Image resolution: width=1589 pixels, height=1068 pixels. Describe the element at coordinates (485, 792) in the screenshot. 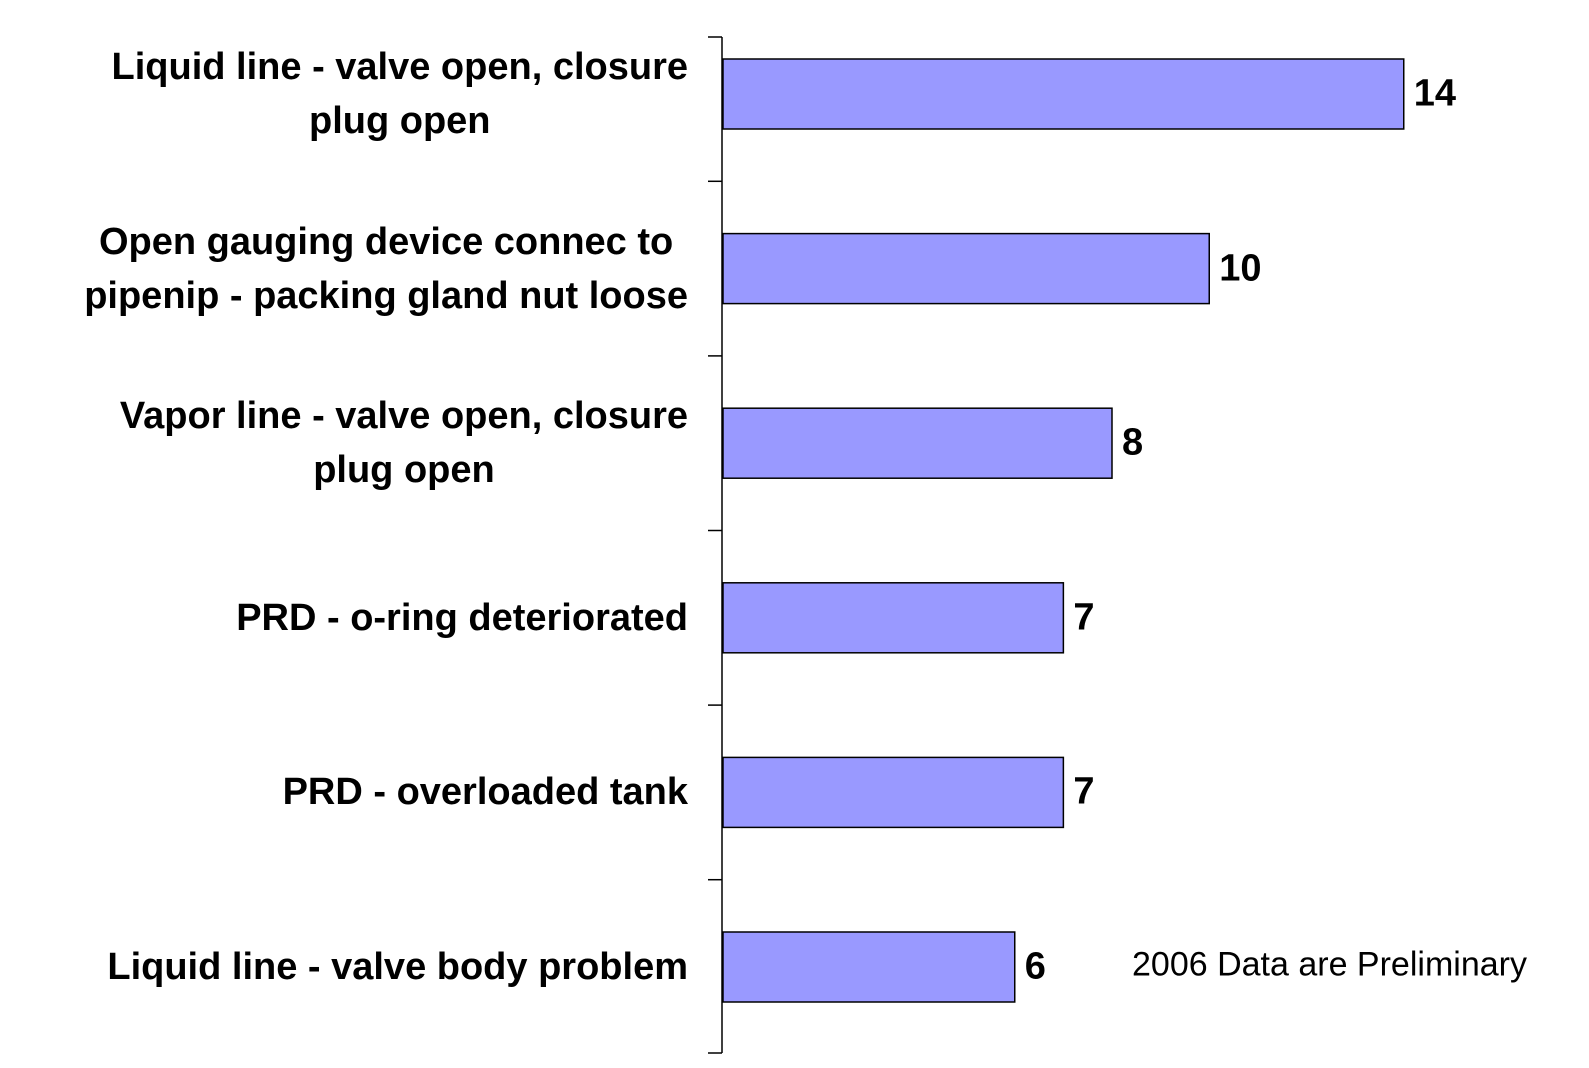

I see `category-label: PRD - overloaded tank` at that location.